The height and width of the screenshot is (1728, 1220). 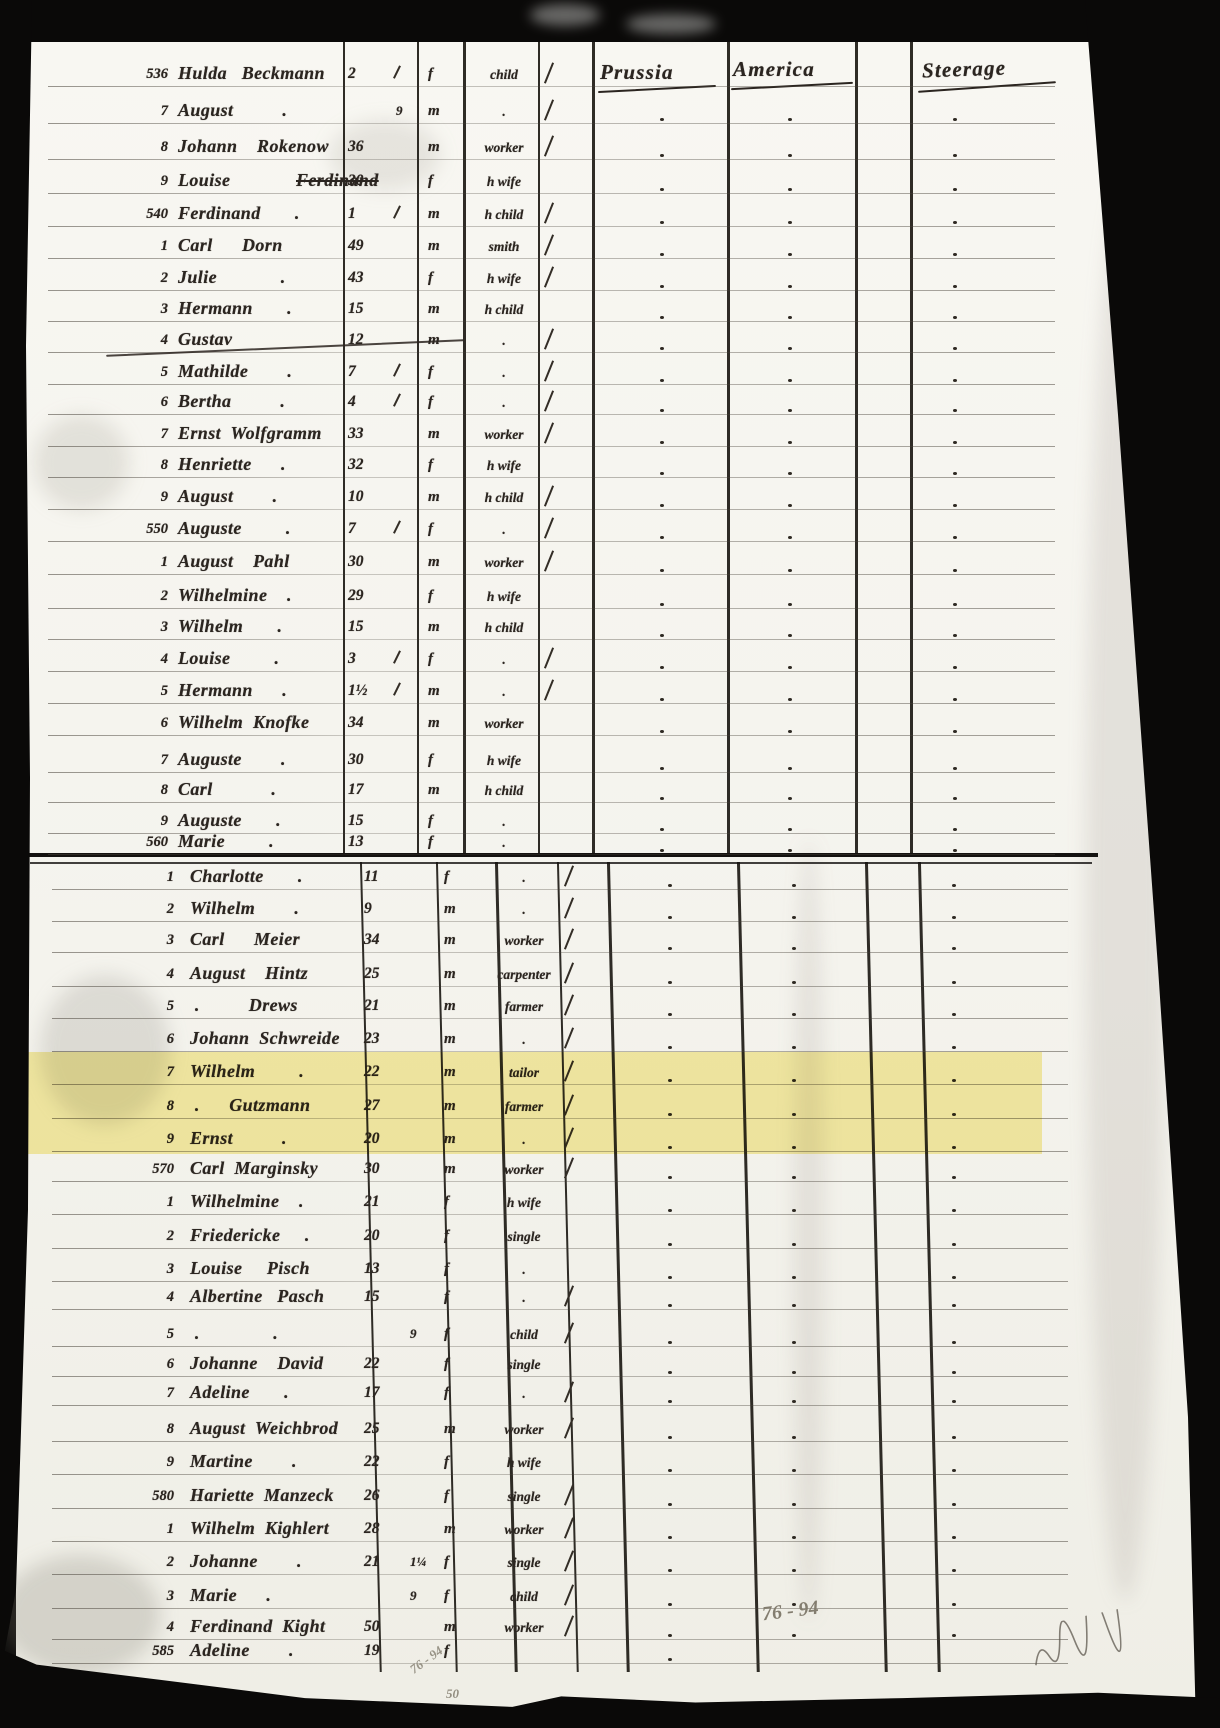 What do you see at coordinates (521, 1103) in the screenshot?
I see `highlight-band` at bounding box center [521, 1103].